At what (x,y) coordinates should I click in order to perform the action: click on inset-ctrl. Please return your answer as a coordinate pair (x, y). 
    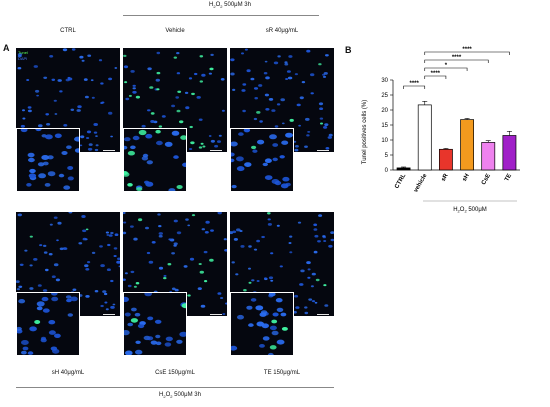
    Looking at the image, I should click on (48, 160).